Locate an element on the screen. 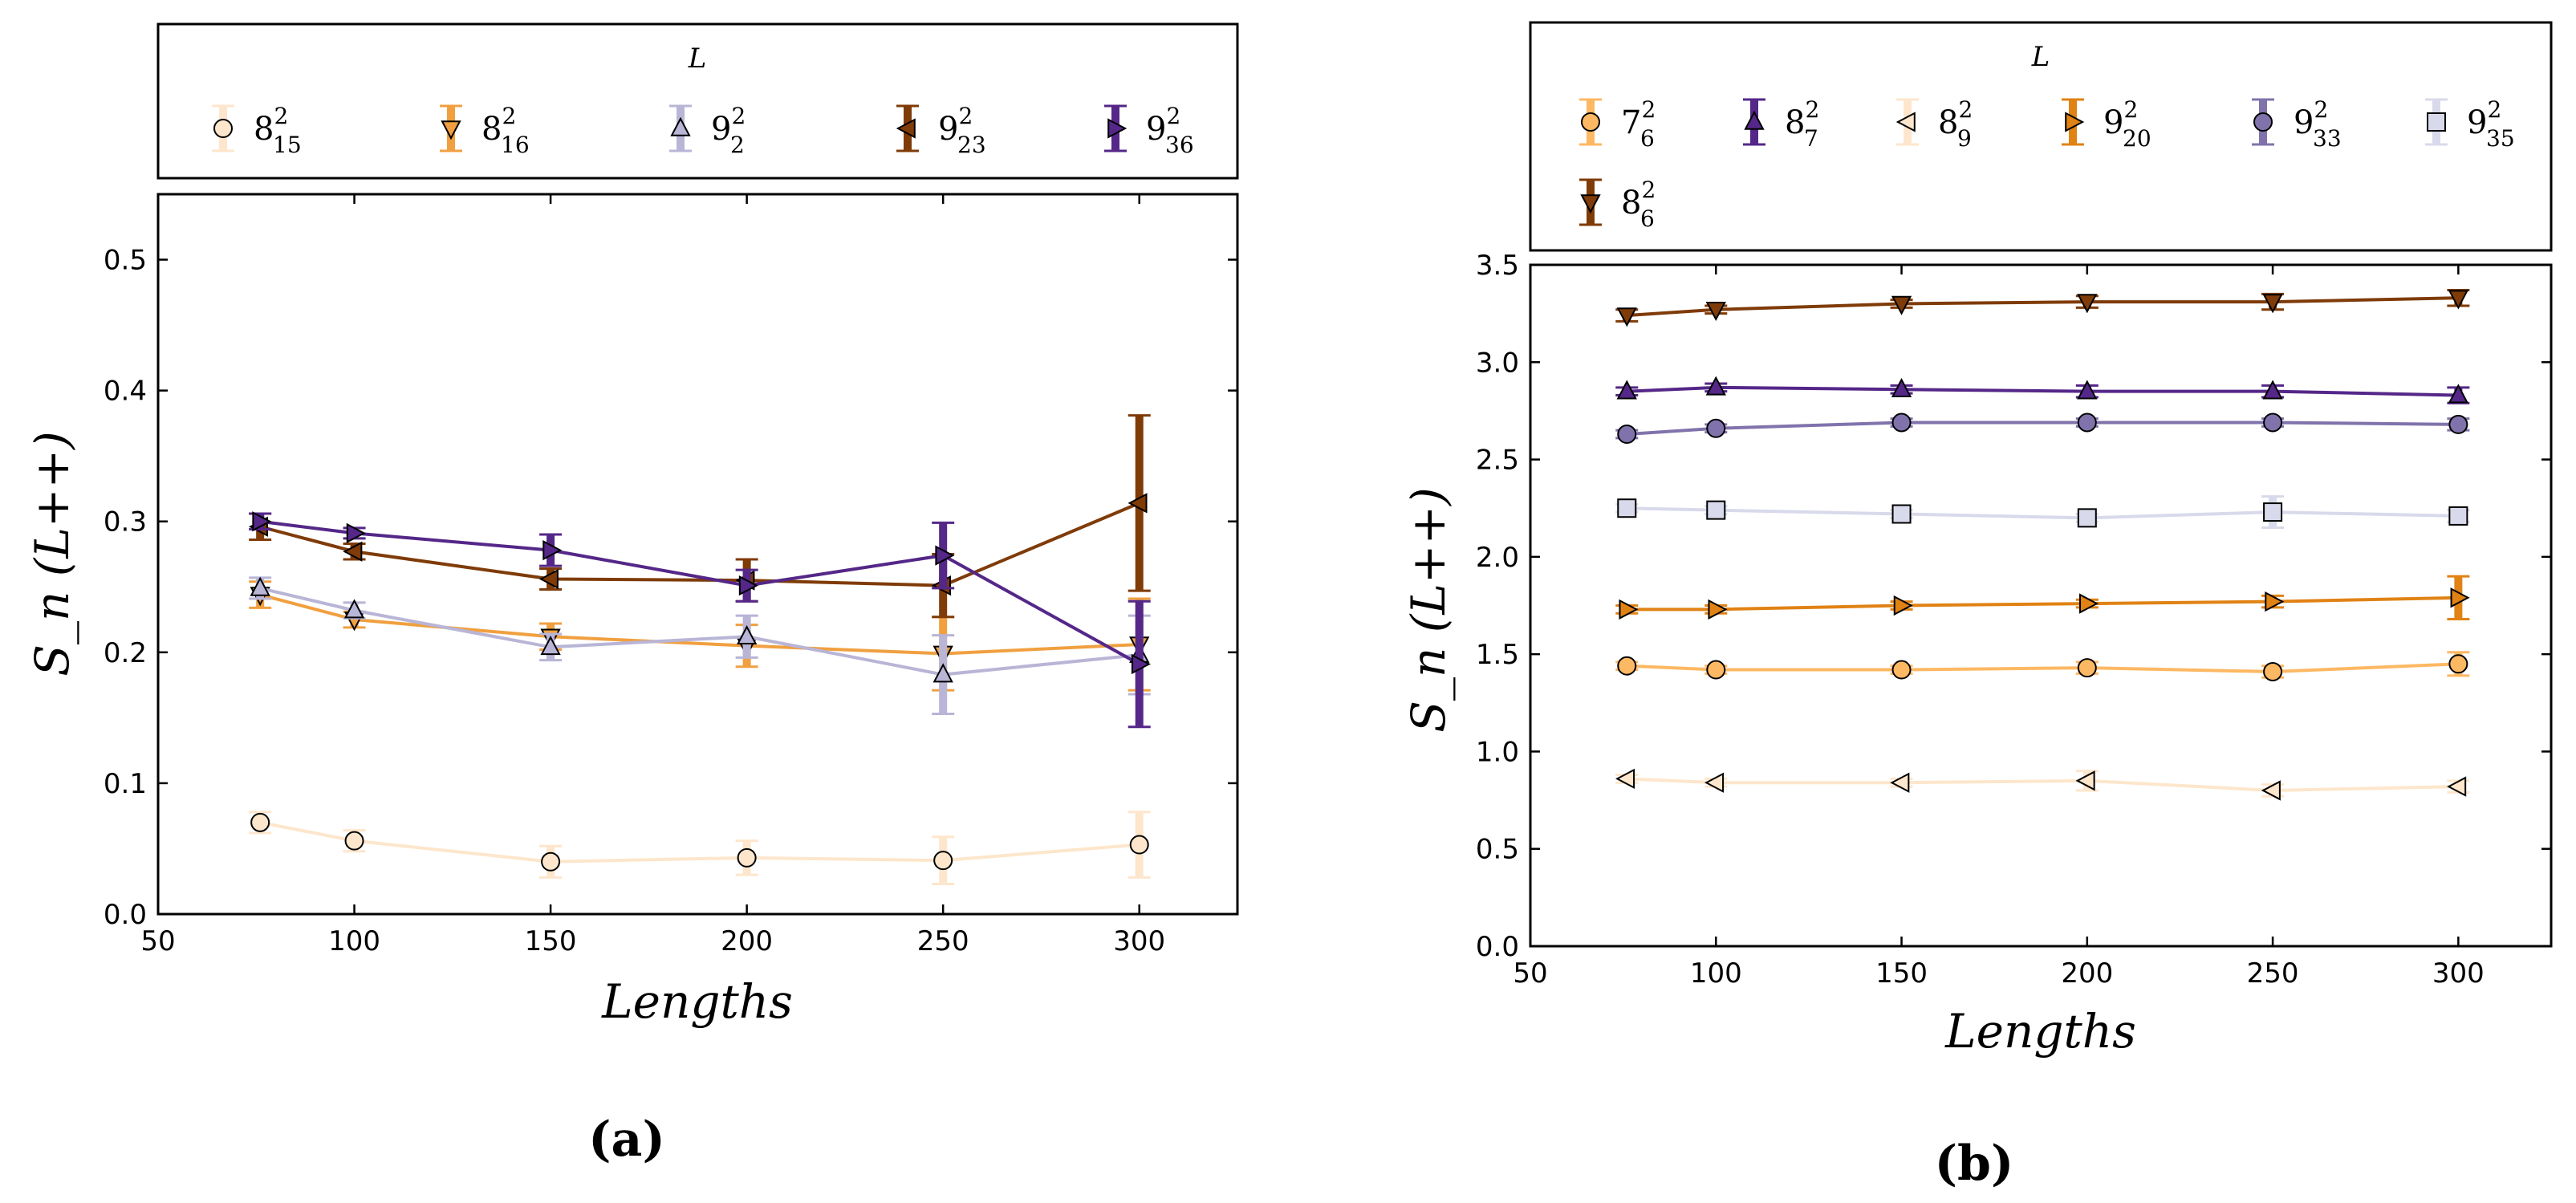  legend-label-sub: 23 is located at coordinates (971, 145).